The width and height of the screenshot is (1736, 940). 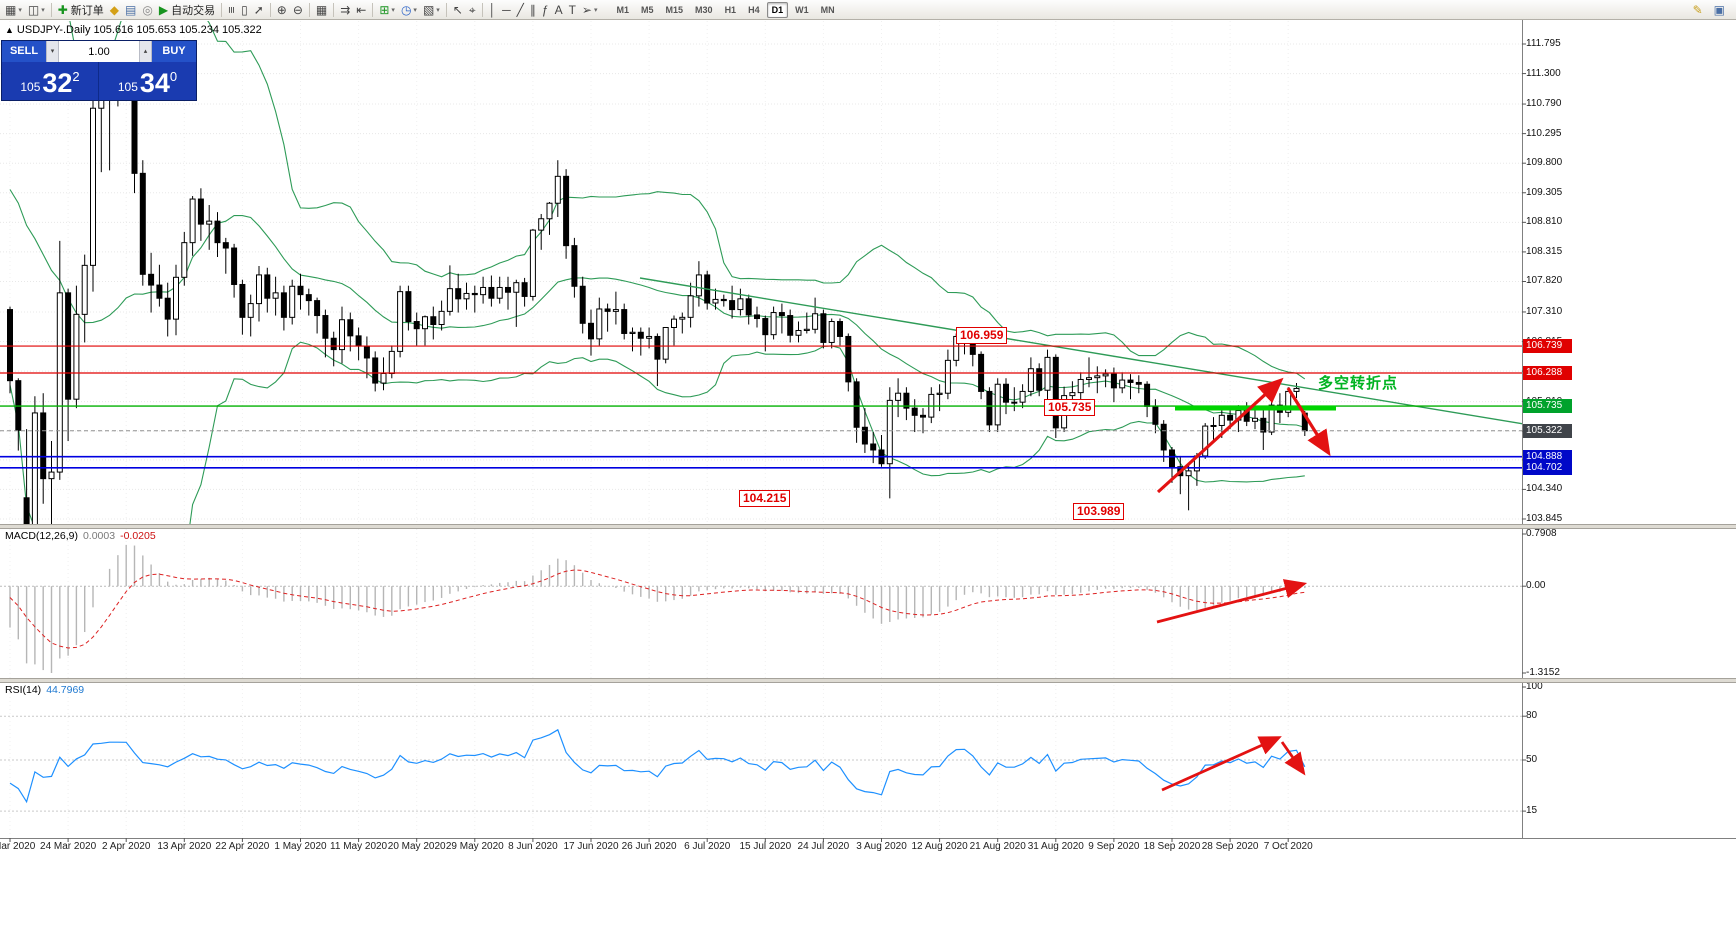 I want to click on autotrading-button-label: 自动交易, so click(x=193, y=10).